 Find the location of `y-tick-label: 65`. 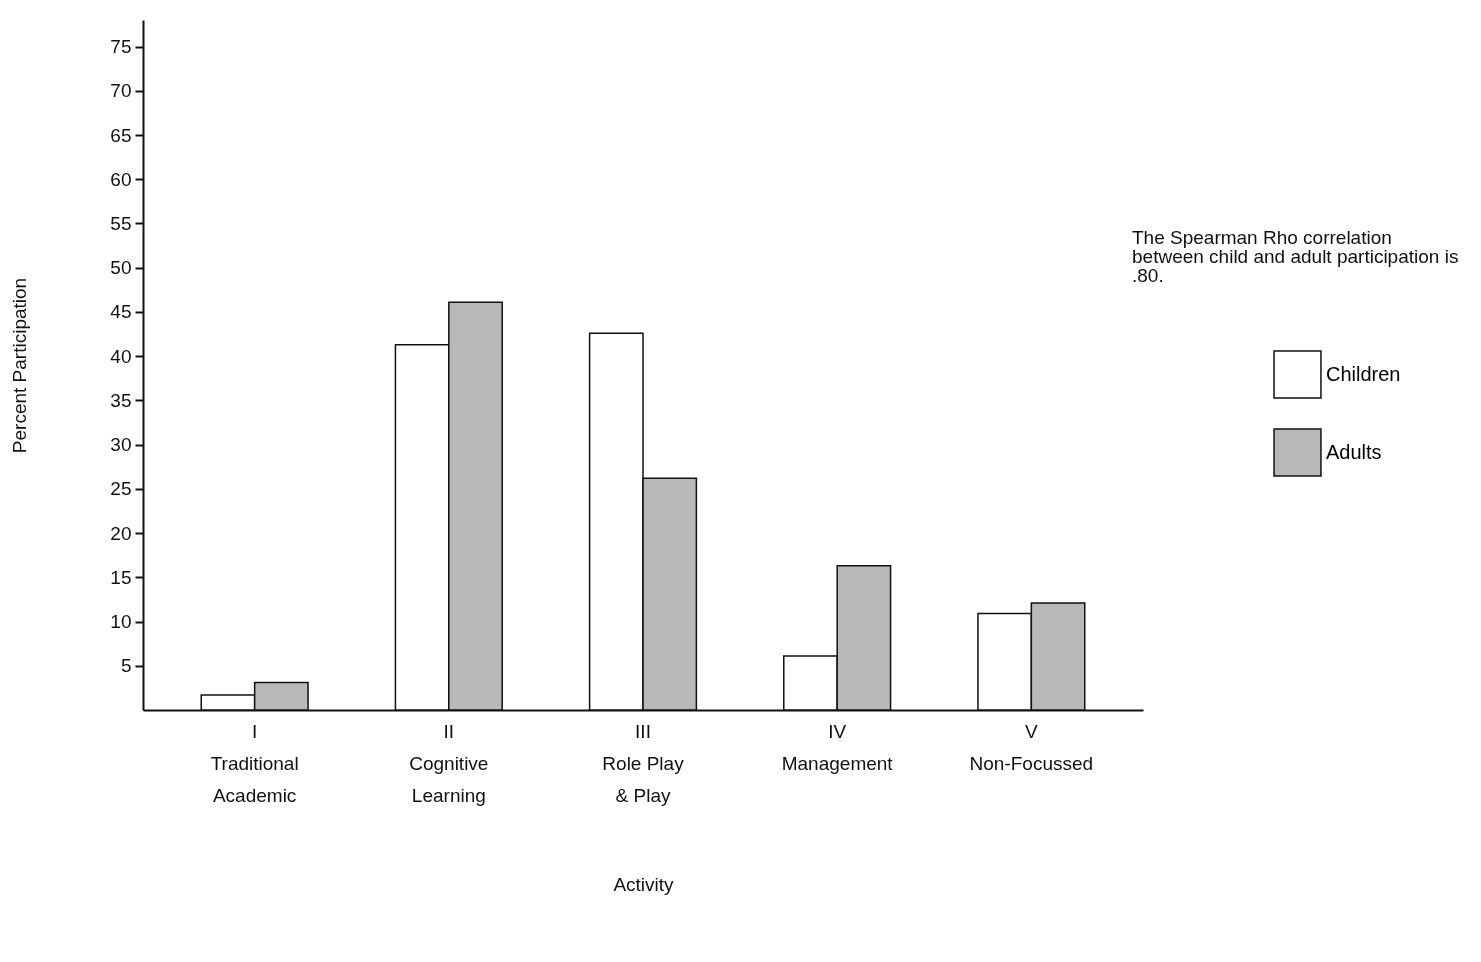

y-tick-label: 65 is located at coordinates (121, 135).